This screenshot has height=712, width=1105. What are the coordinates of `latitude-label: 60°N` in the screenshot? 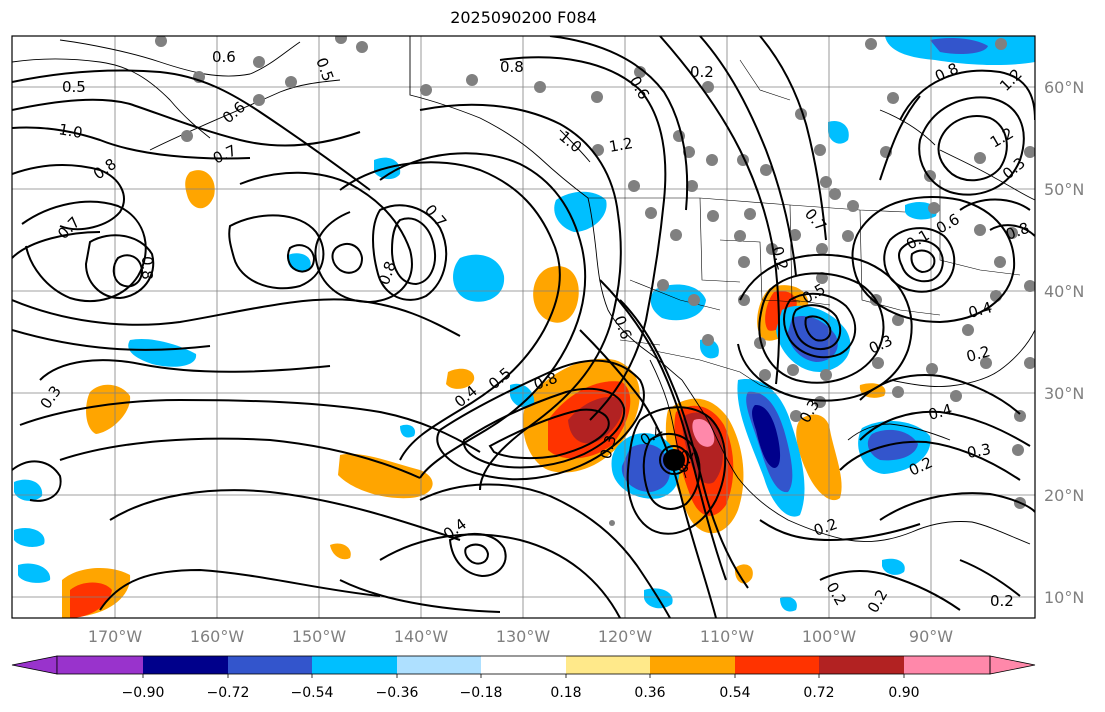 It's located at (1064, 87).